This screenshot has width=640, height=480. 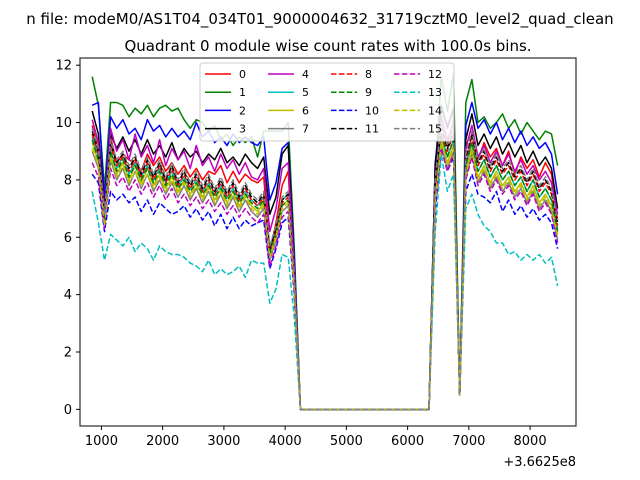 I want to click on legend-label-4: 4, so click(x=305, y=74).